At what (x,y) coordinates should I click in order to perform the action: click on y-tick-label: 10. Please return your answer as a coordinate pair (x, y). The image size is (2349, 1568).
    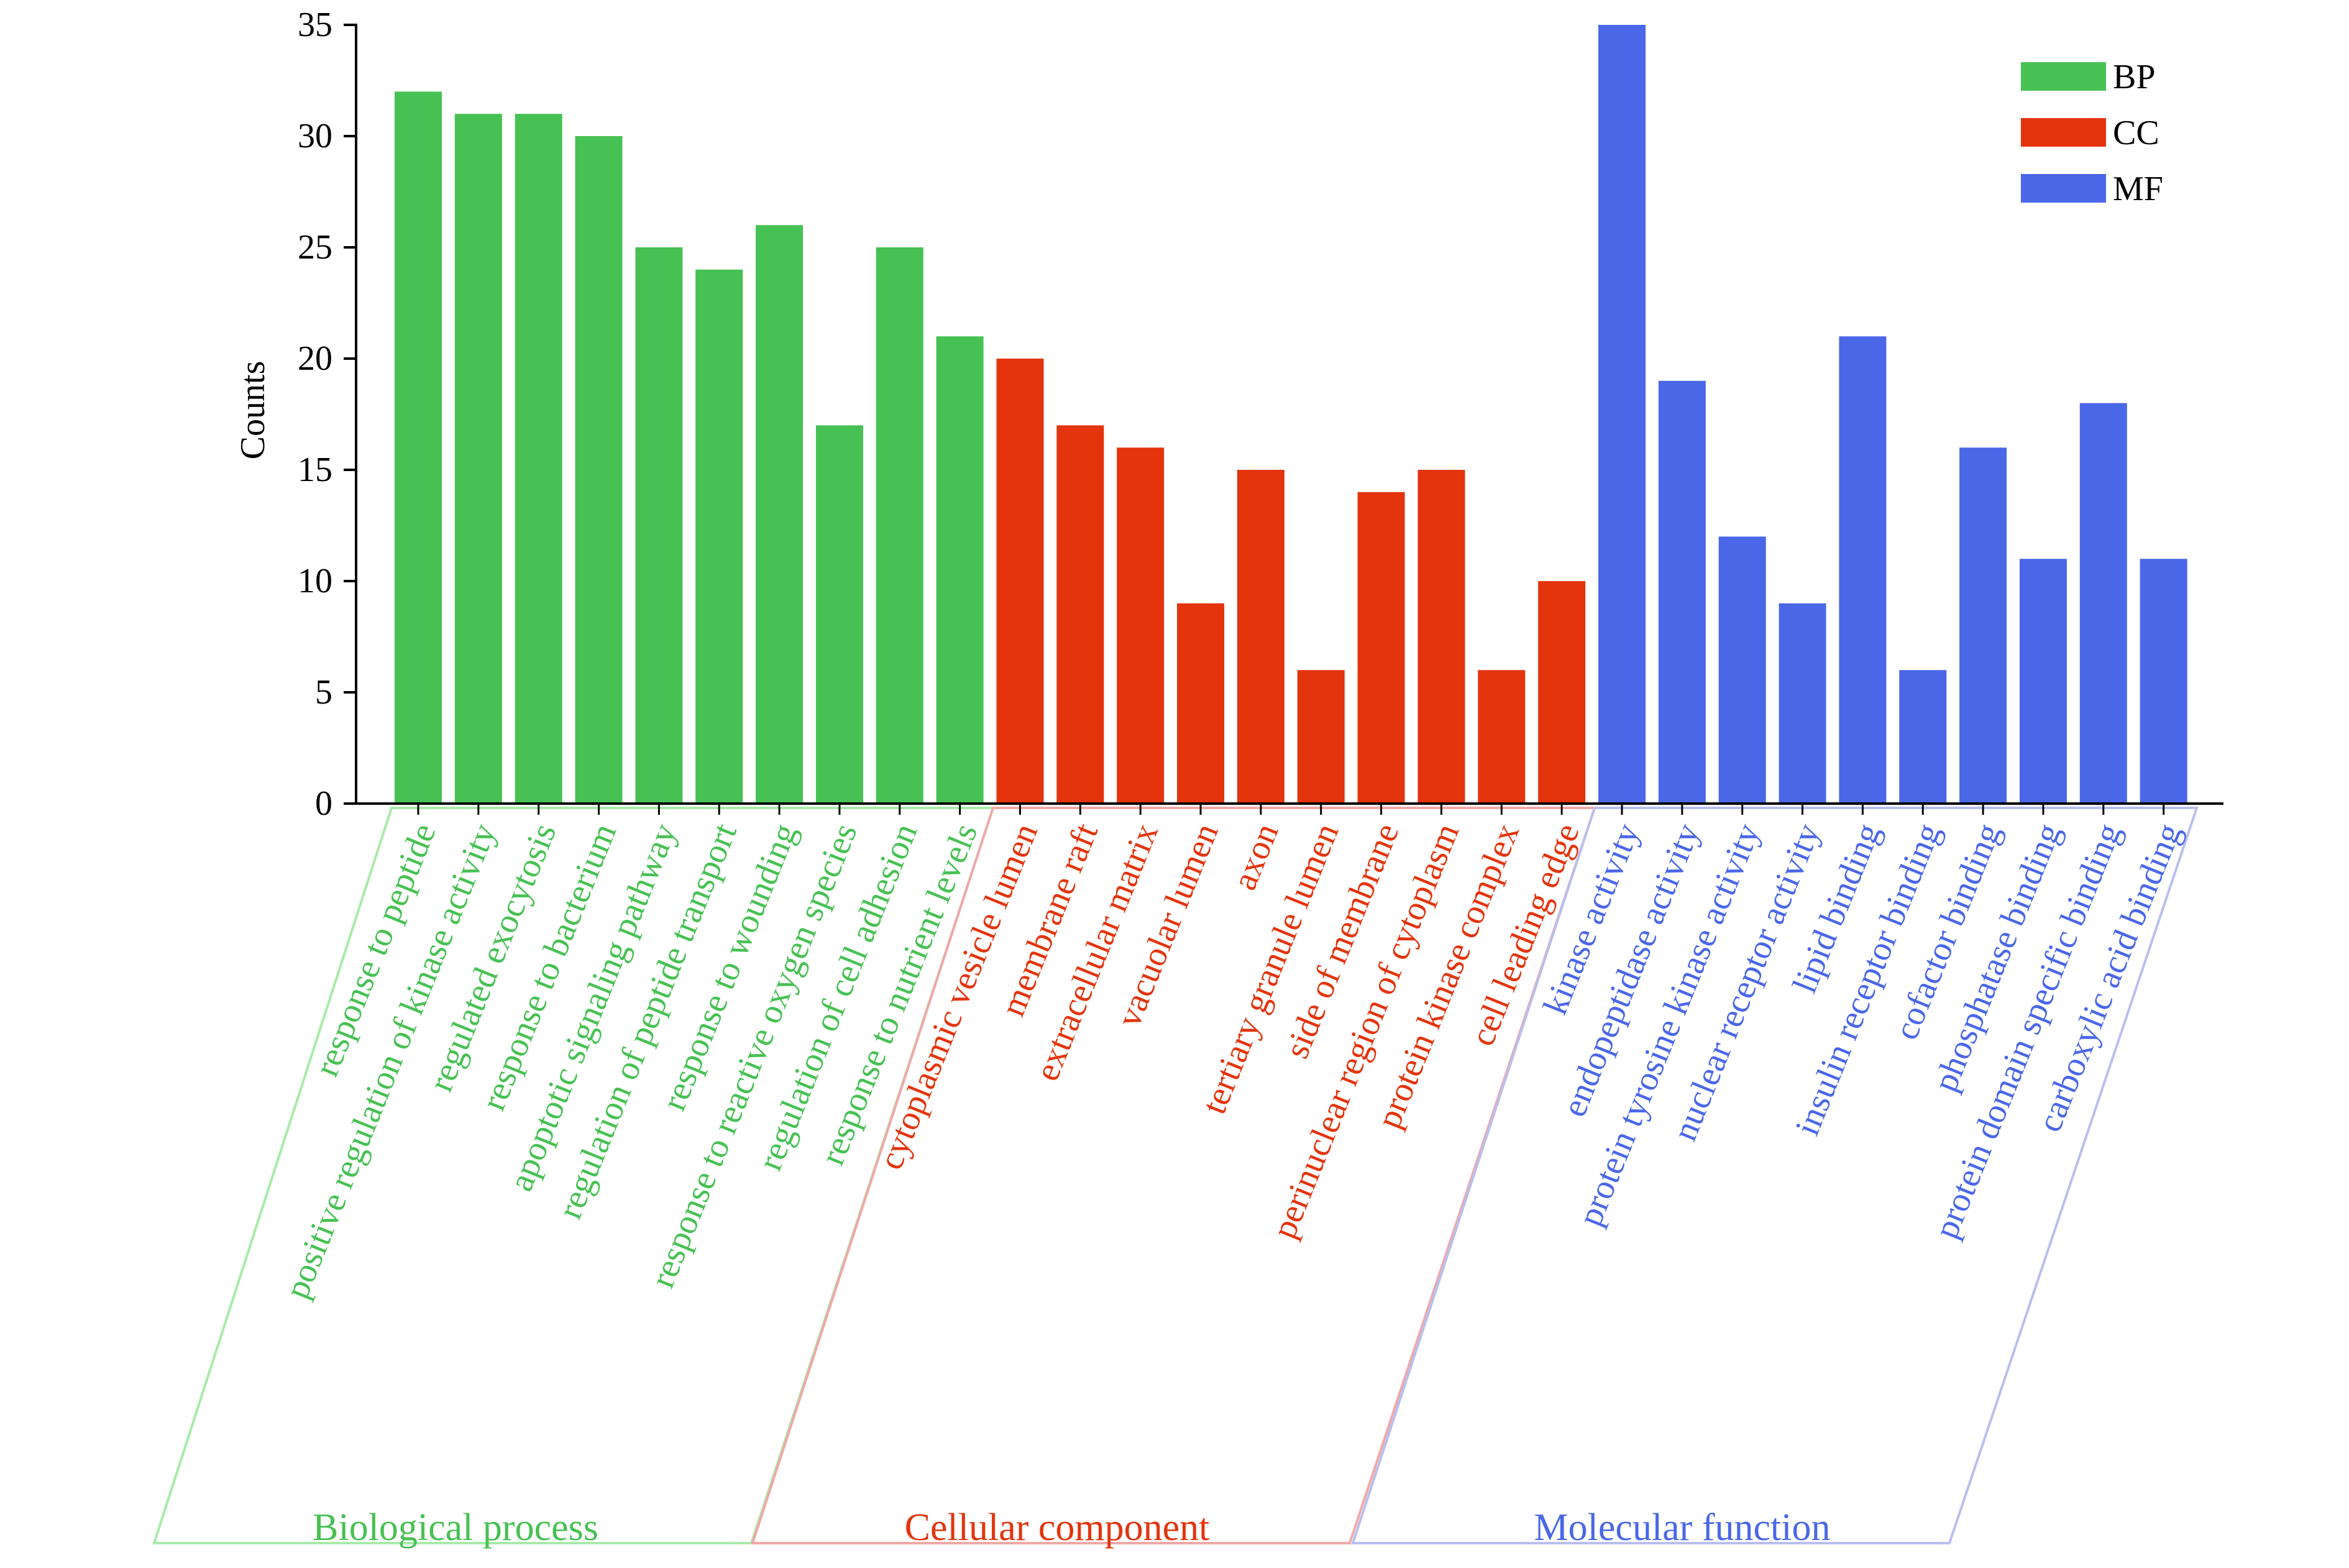
    Looking at the image, I should click on (315, 581).